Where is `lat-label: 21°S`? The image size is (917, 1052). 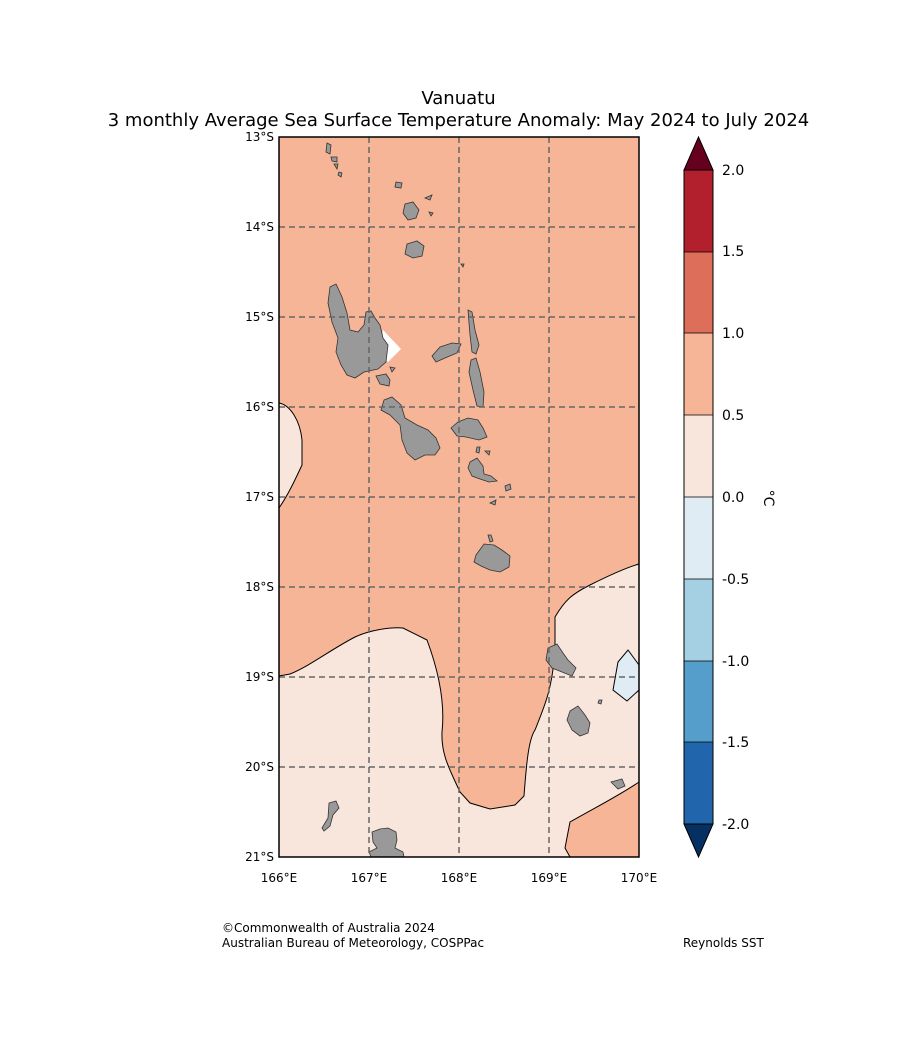 lat-label: 21°S is located at coordinates (259, 857).